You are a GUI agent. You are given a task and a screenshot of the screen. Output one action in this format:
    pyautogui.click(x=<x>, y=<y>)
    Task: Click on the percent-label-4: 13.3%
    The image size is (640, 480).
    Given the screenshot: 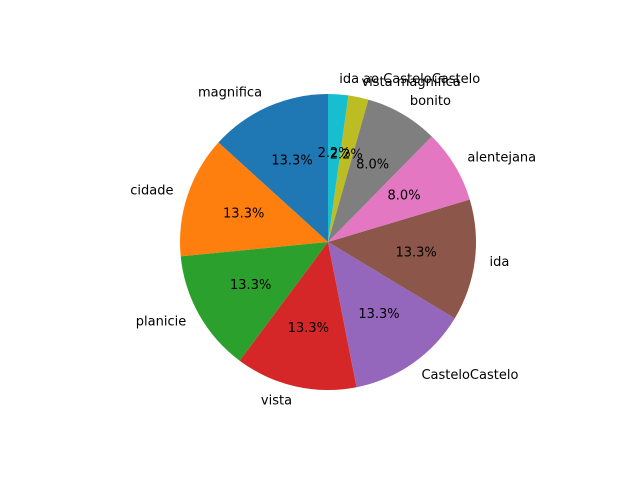 What is the action you would take?
    pyautogui.click(x=378, y=314)
    